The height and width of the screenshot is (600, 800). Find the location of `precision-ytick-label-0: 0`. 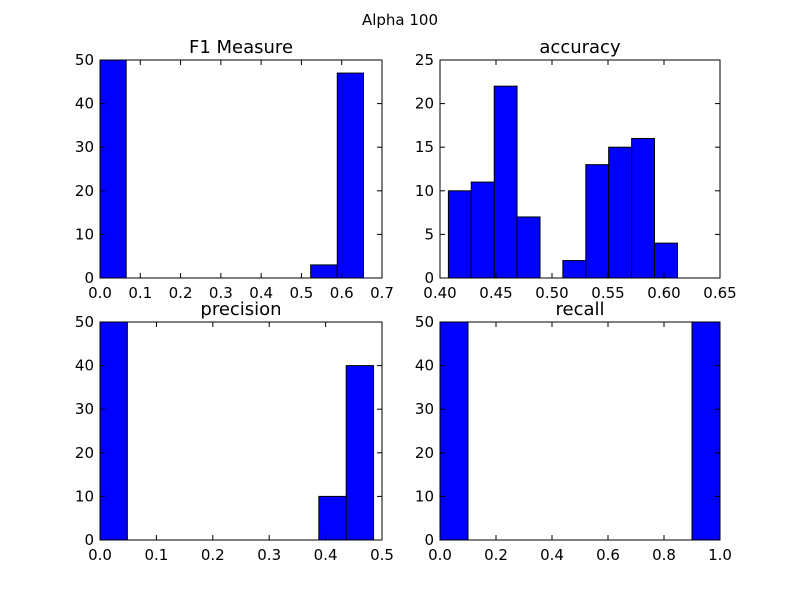

precision-ytick-label-0: 0 is located at coordinates (89, 540).